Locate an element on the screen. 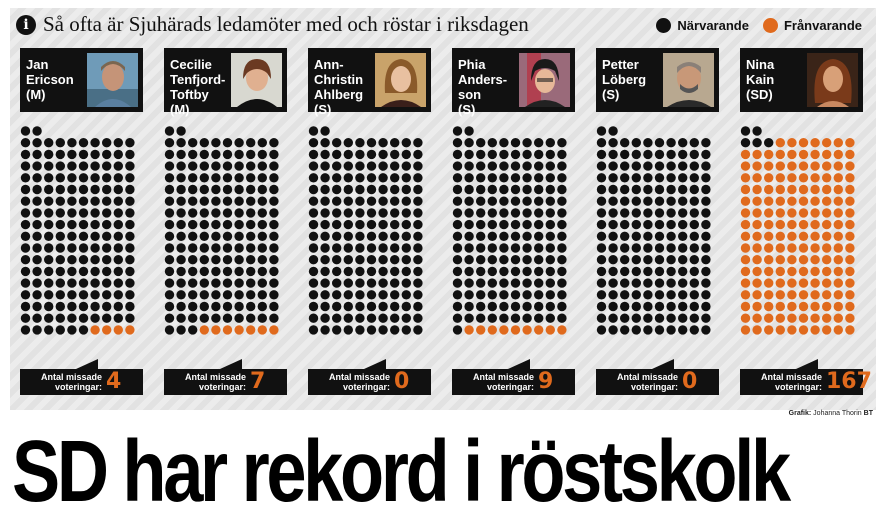 This screenshot has height=520, width=885. missed-votes-value: 0 is located at coordinates (402, 381).